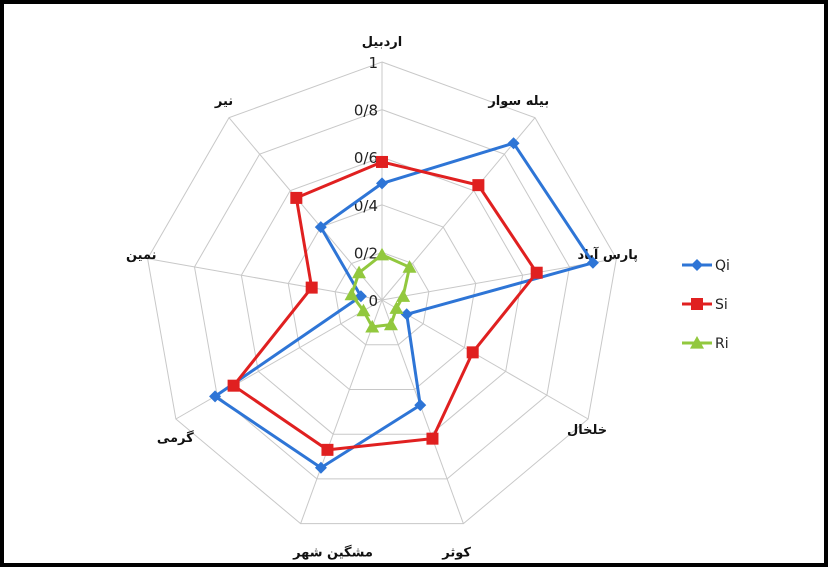 This screenshot has height=567, width=828. I want to click on series-ri, so click(380, 290).